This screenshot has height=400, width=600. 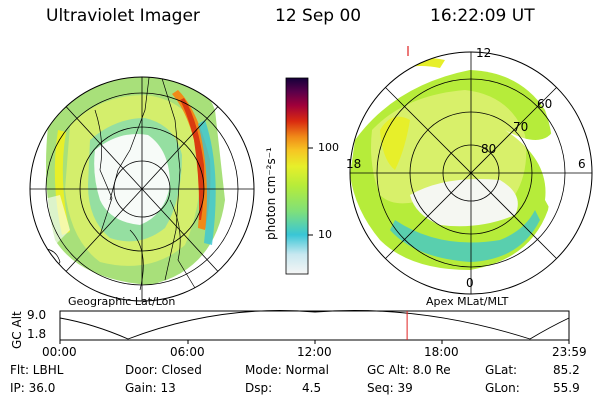 I want to click on info-dsp-label: Dsp:, so click(x=259, y=388).